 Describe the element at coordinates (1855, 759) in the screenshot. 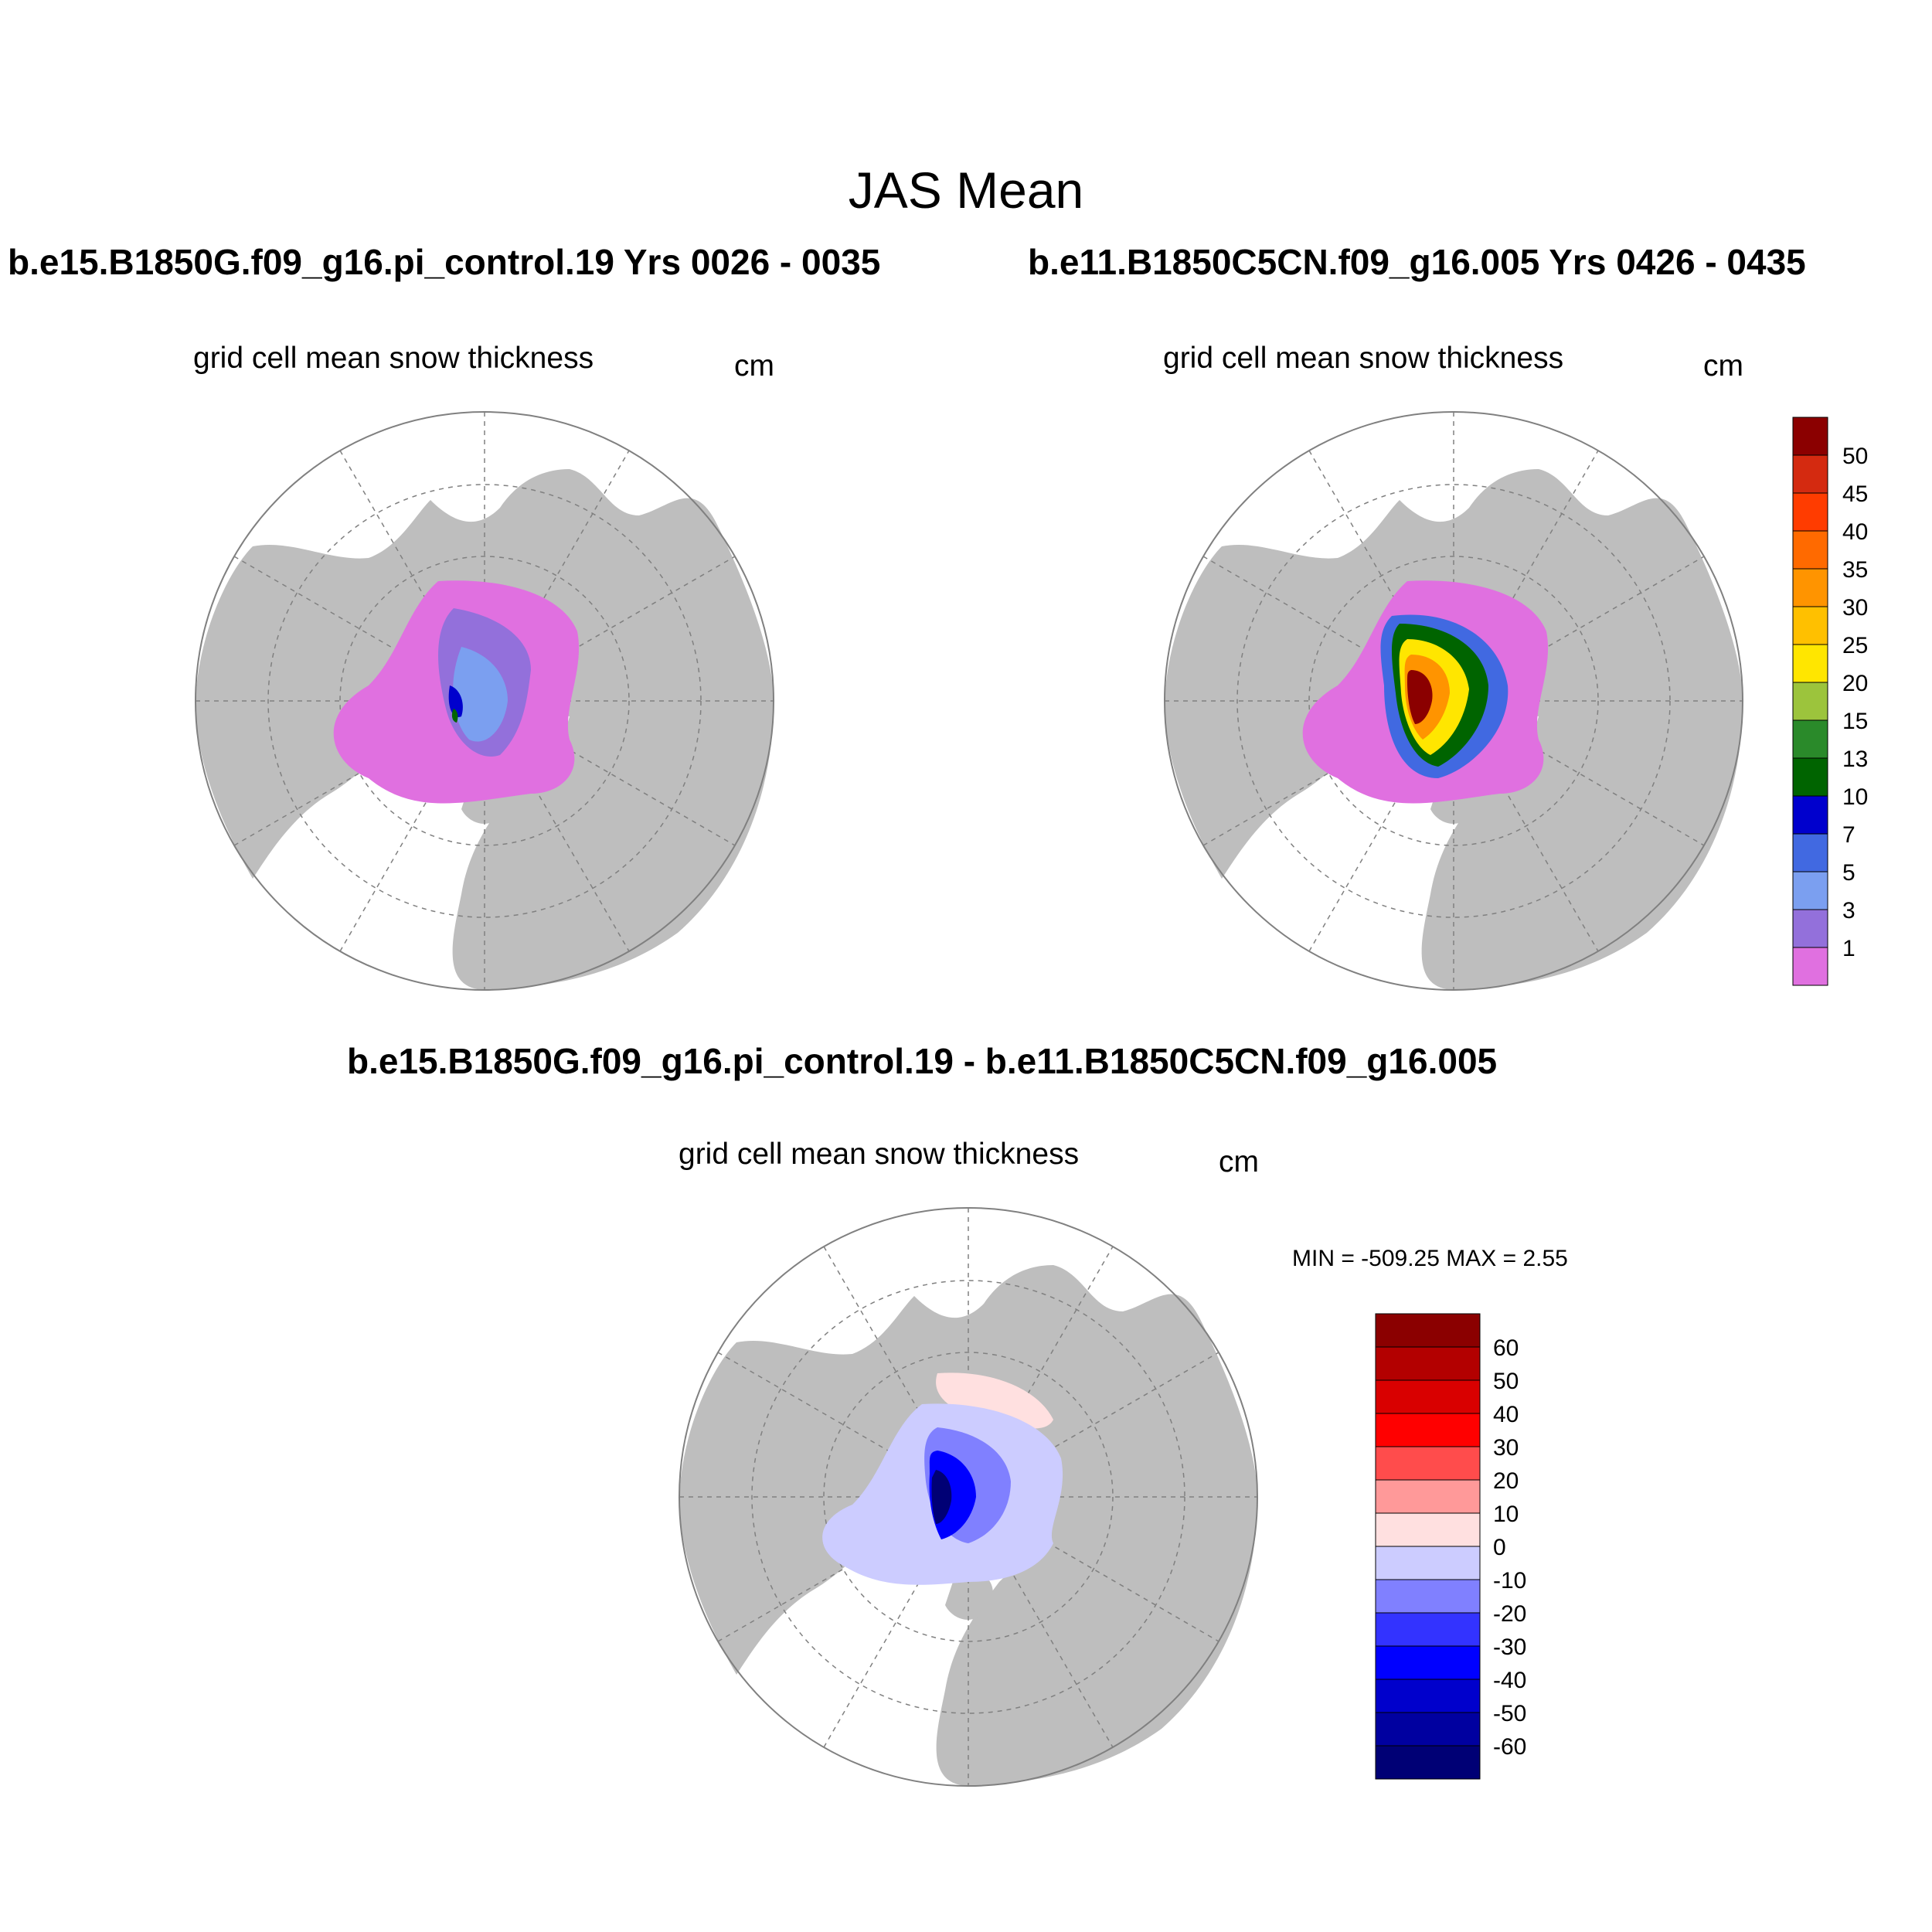

I see `thickness-colorbar-tick-label: 13` at that location.